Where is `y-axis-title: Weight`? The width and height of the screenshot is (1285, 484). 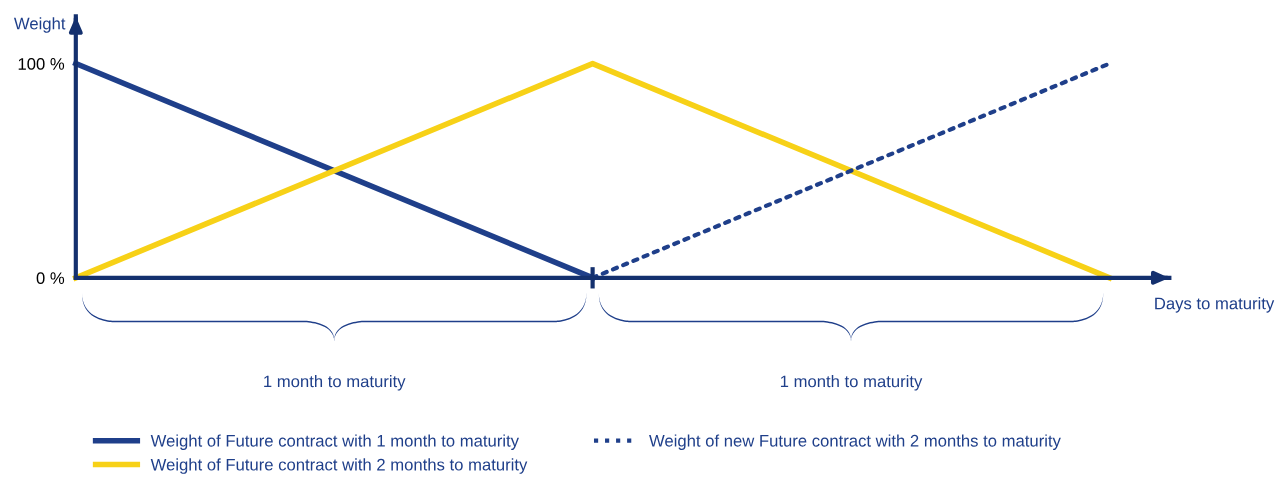 y-axis-title: Weight is located at coordinates (39, 25).